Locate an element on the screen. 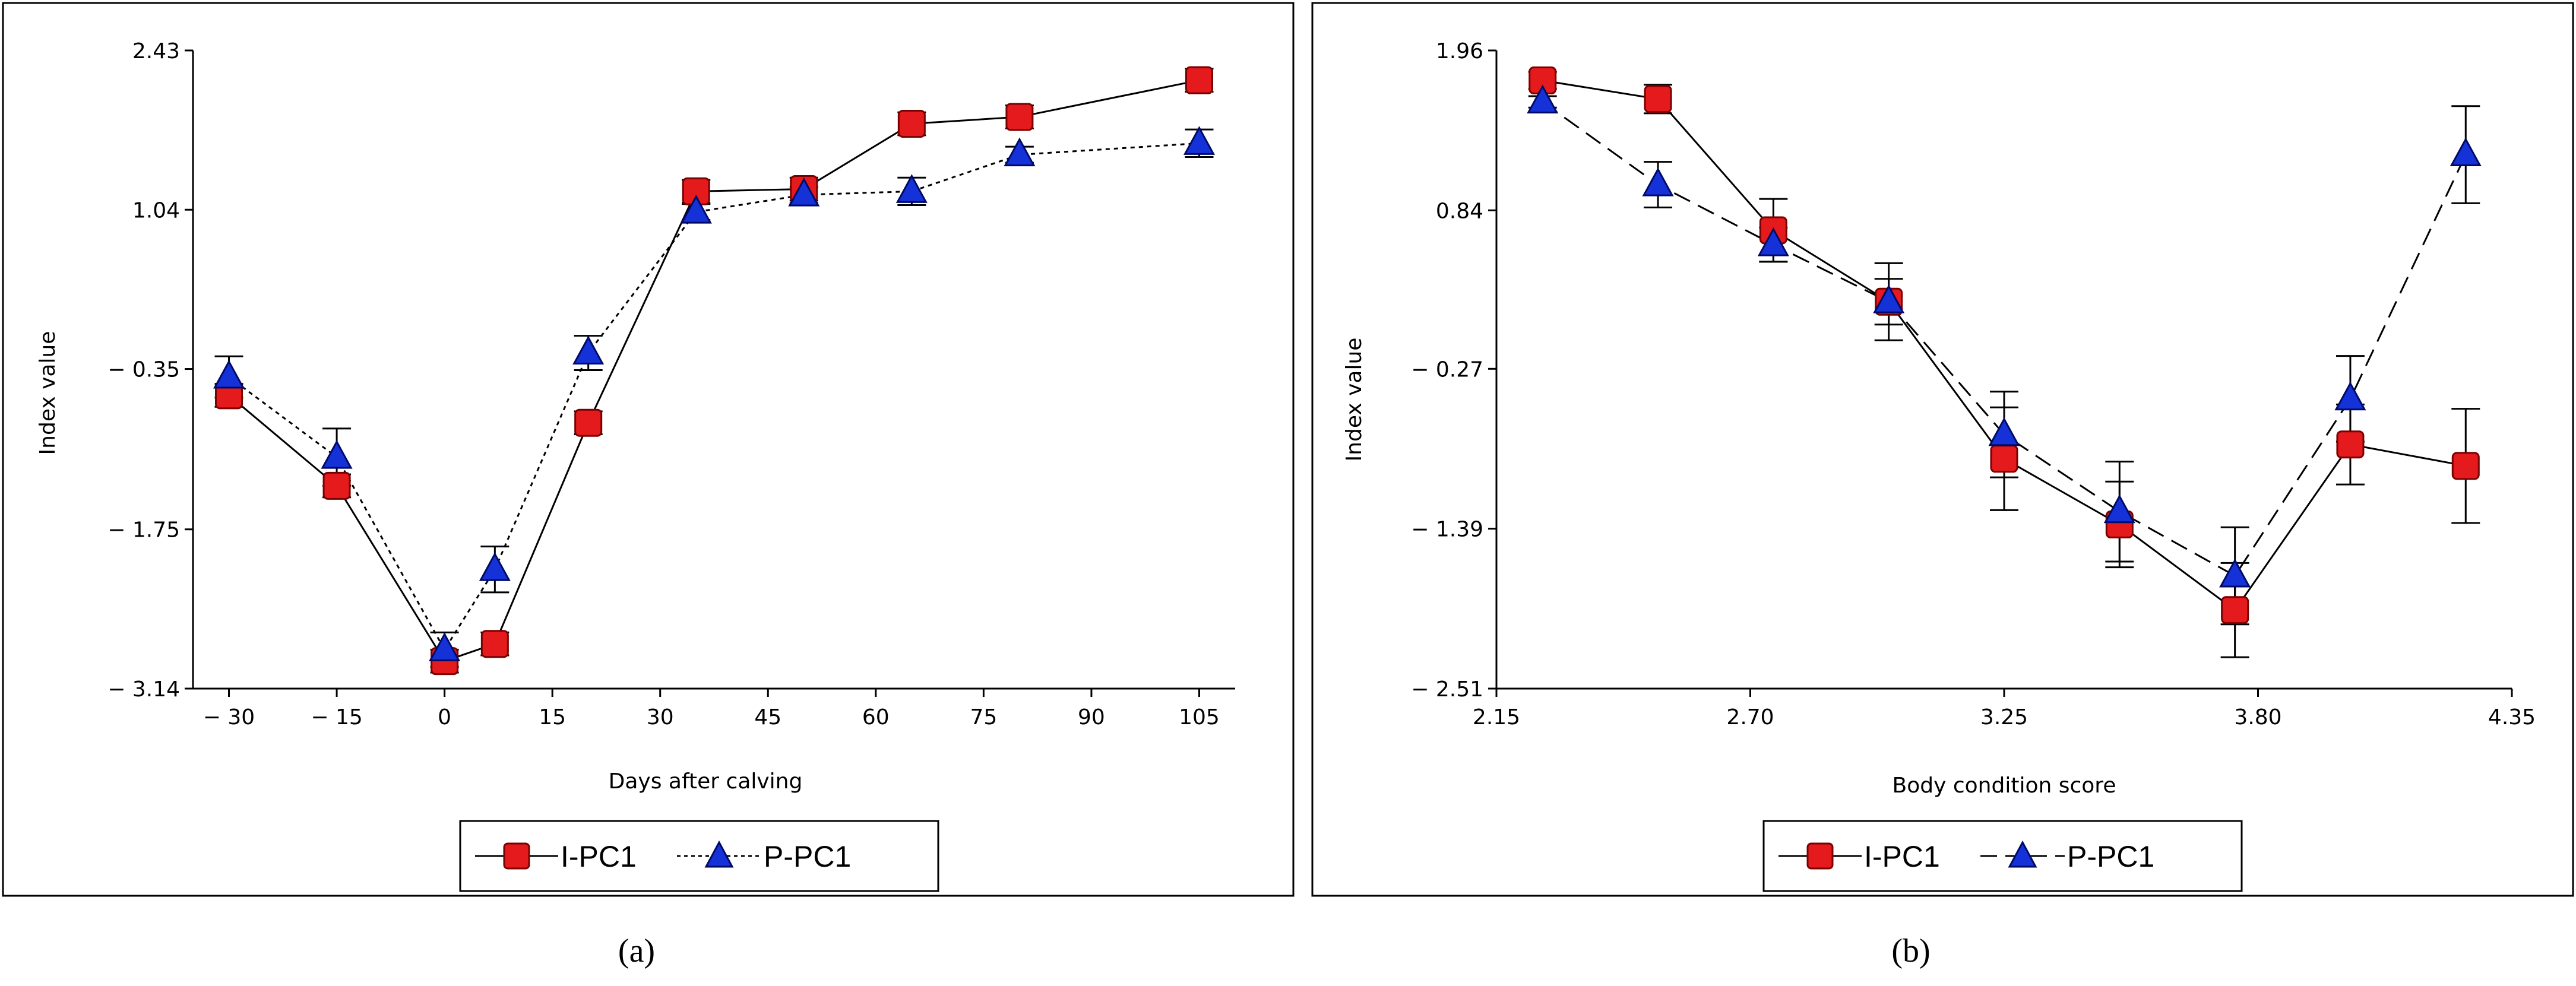 The image size is (2576, 986). panel-a-x-tick-label: 105 is located at coordinates (1199, 717).